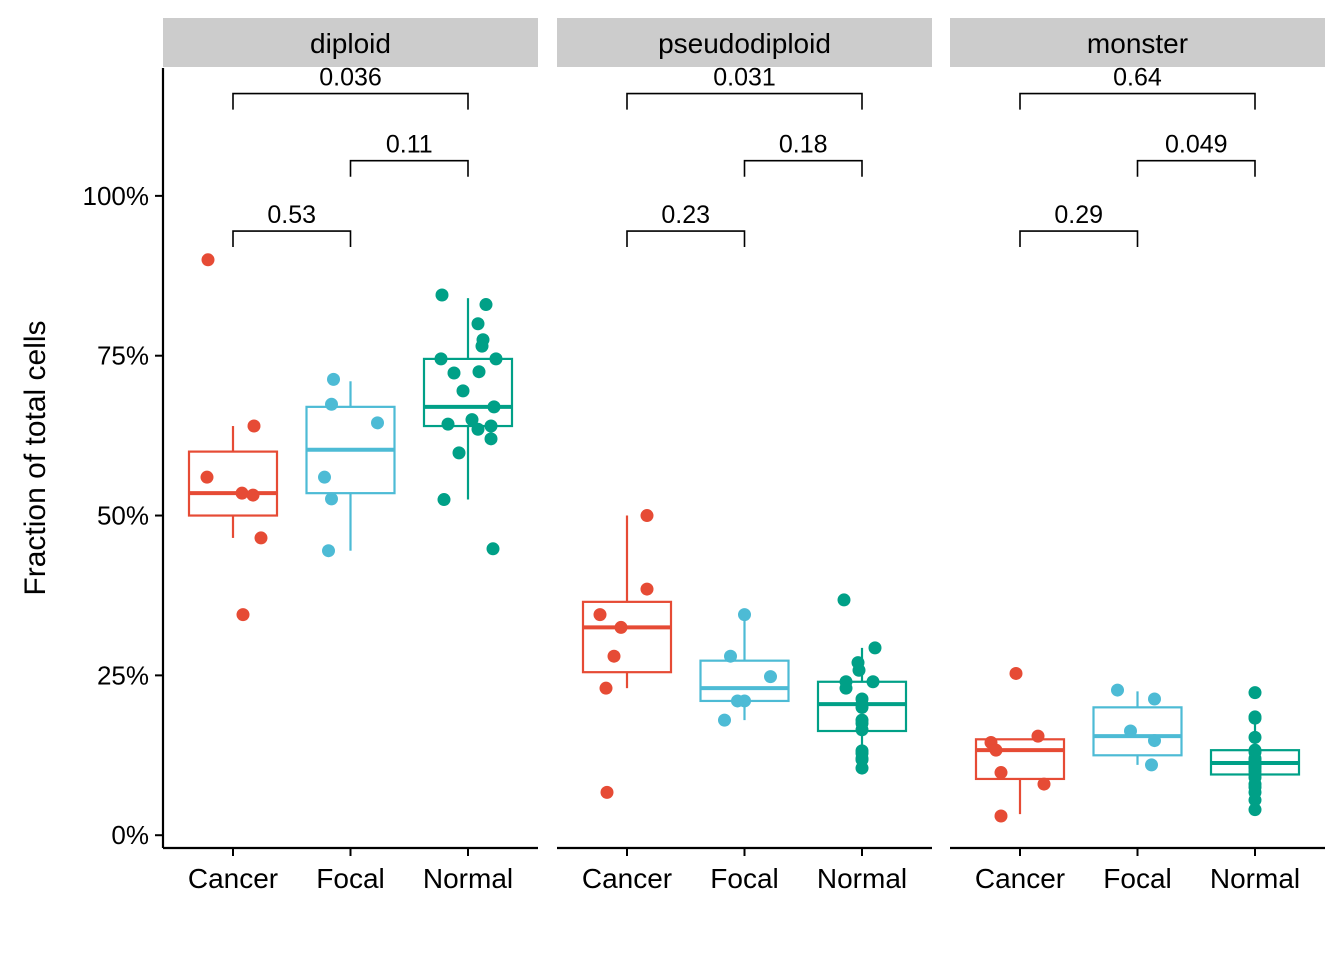 The height and width of the screenshot is (960, 1344). I want to click on p-value-label: 0.29, so click(1078, 215).